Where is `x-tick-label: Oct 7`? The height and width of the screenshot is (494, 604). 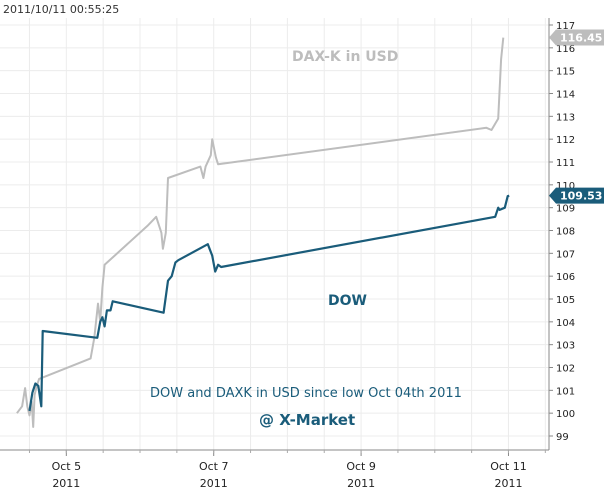 x-tick-label: Oct 7 is located at coordinates (214, 466).